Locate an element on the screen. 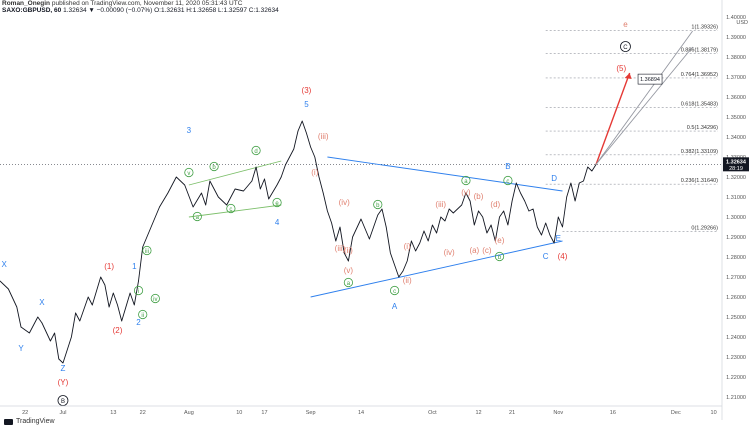  tradingview-logo-text: TradingView is located at coordinates (35, 421).